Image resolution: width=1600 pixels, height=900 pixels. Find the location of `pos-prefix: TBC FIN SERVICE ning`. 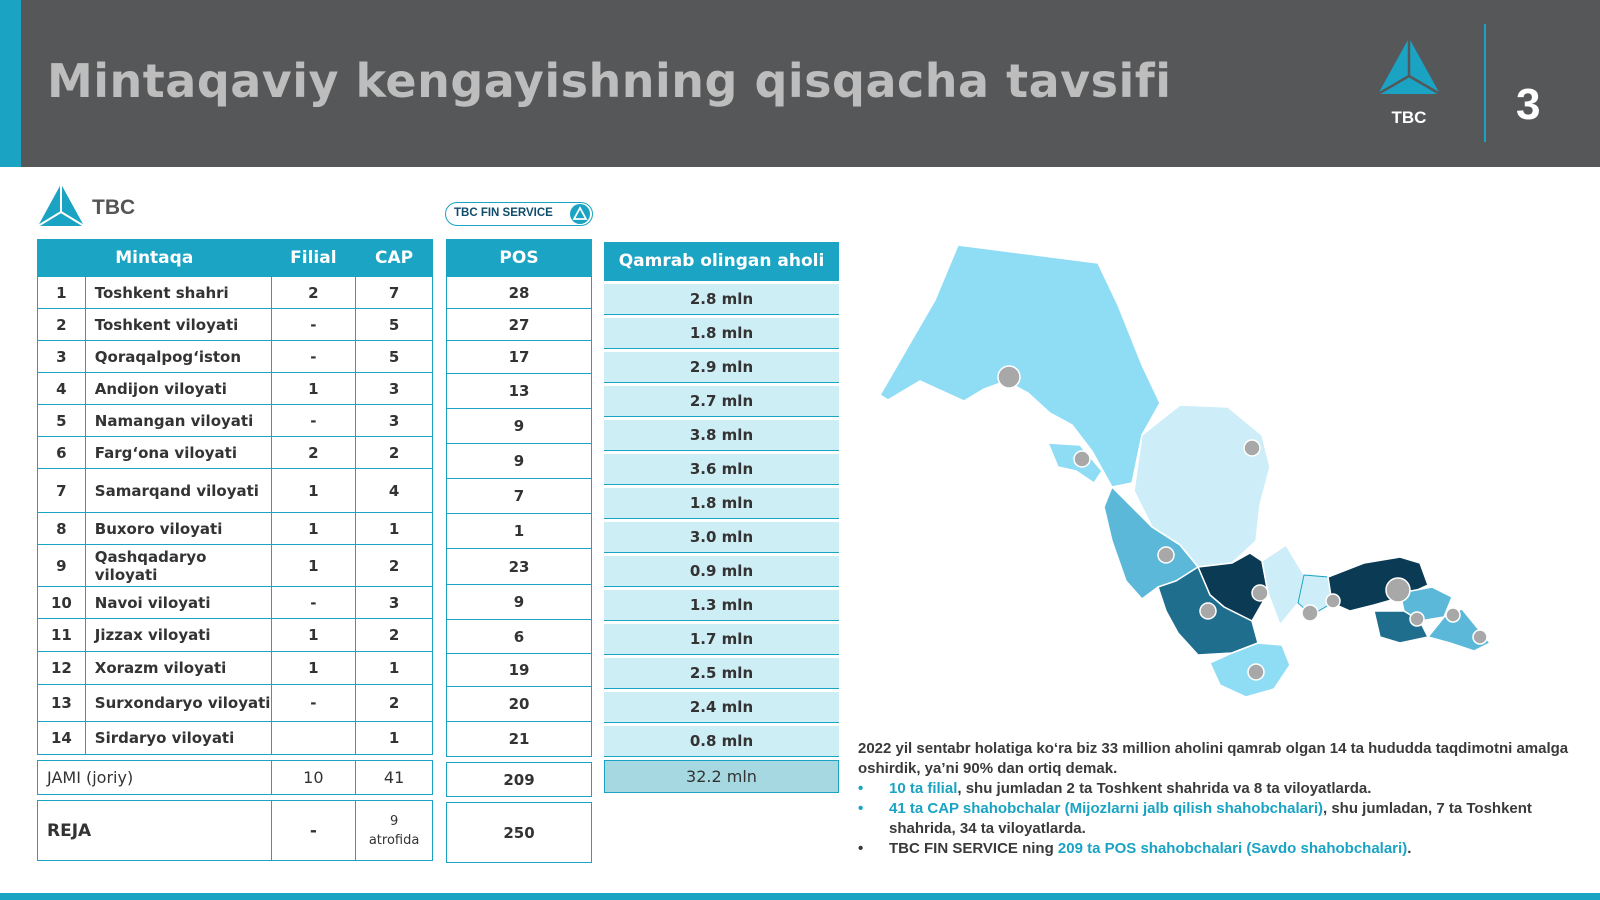

pos-prefix: TBC FIN SERVICE ning is located at coordinates (973, 848).